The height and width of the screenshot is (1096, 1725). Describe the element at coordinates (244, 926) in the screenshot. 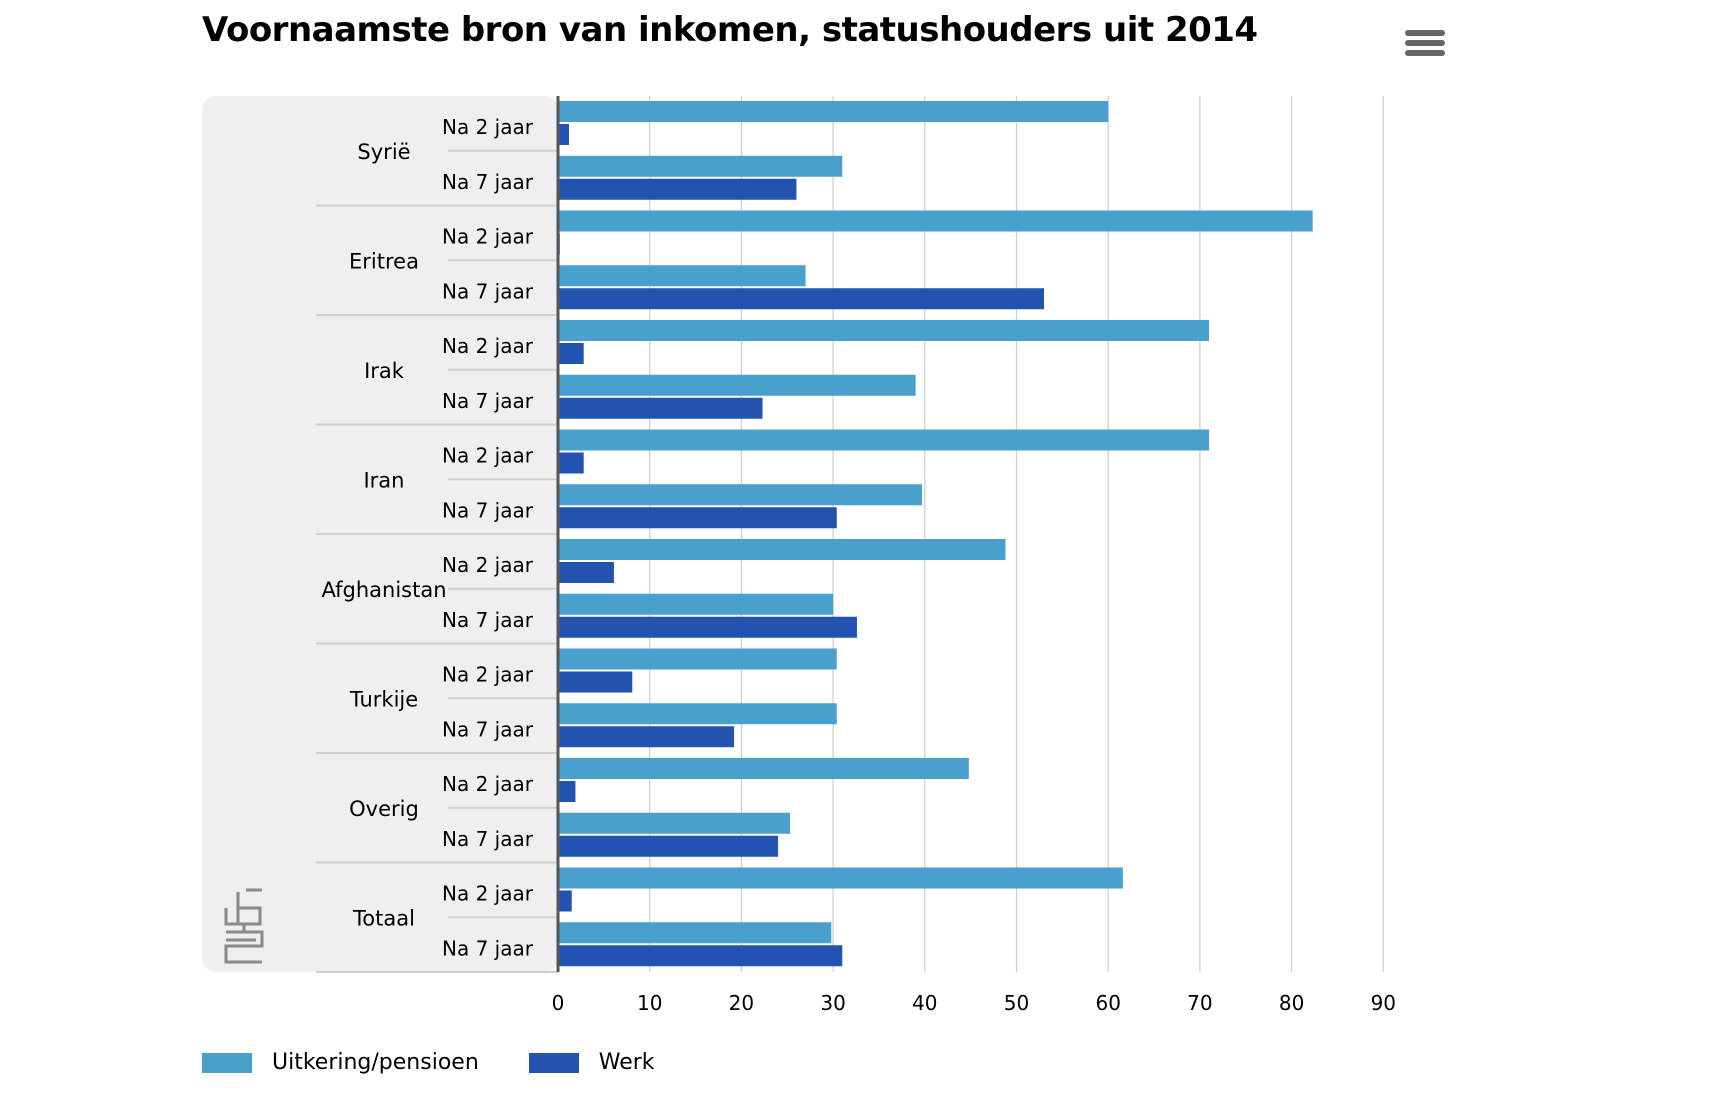

I see `cbs-logo-icon` at that location.